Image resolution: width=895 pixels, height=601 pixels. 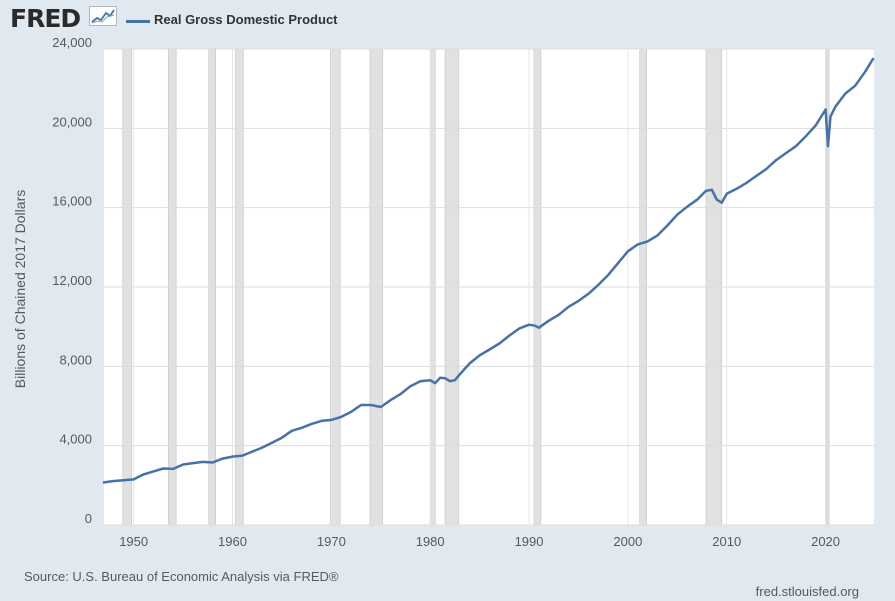 What do you see at coordinates (246, 19) in the screenshot?
I see `legend-label: Real Gross Domestic Product` at bounding box center [246, 19].